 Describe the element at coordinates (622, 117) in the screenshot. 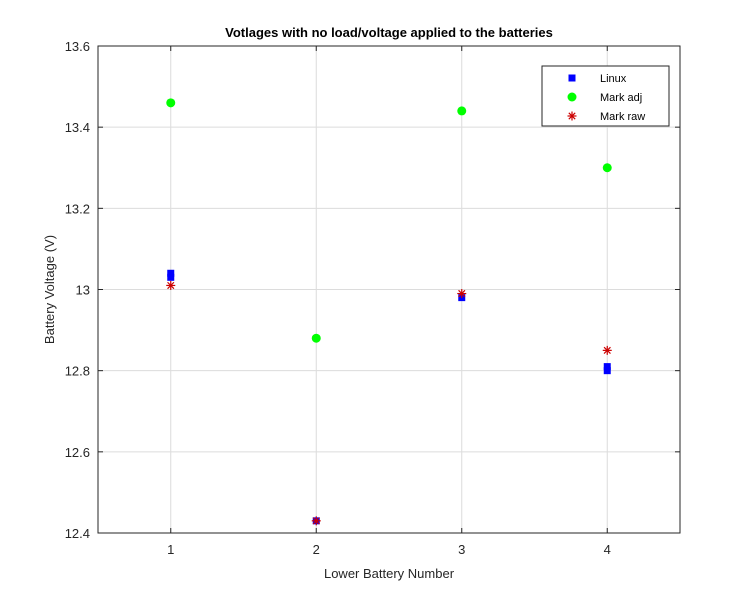

I see `legend-label-mark-raw: Mark raw` at that location.